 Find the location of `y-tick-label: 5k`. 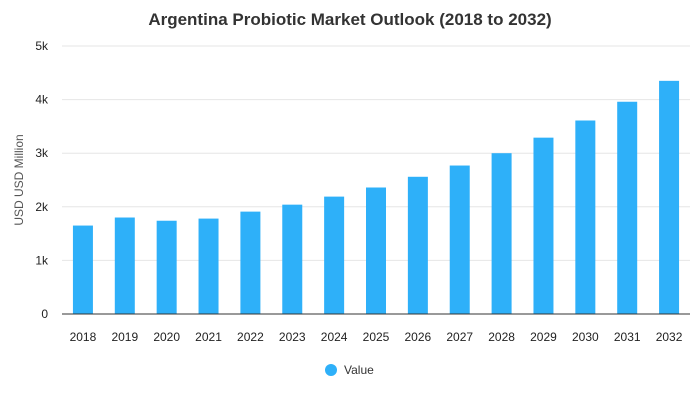

y-tick-label: 5k is located at coordinates (42, 46).